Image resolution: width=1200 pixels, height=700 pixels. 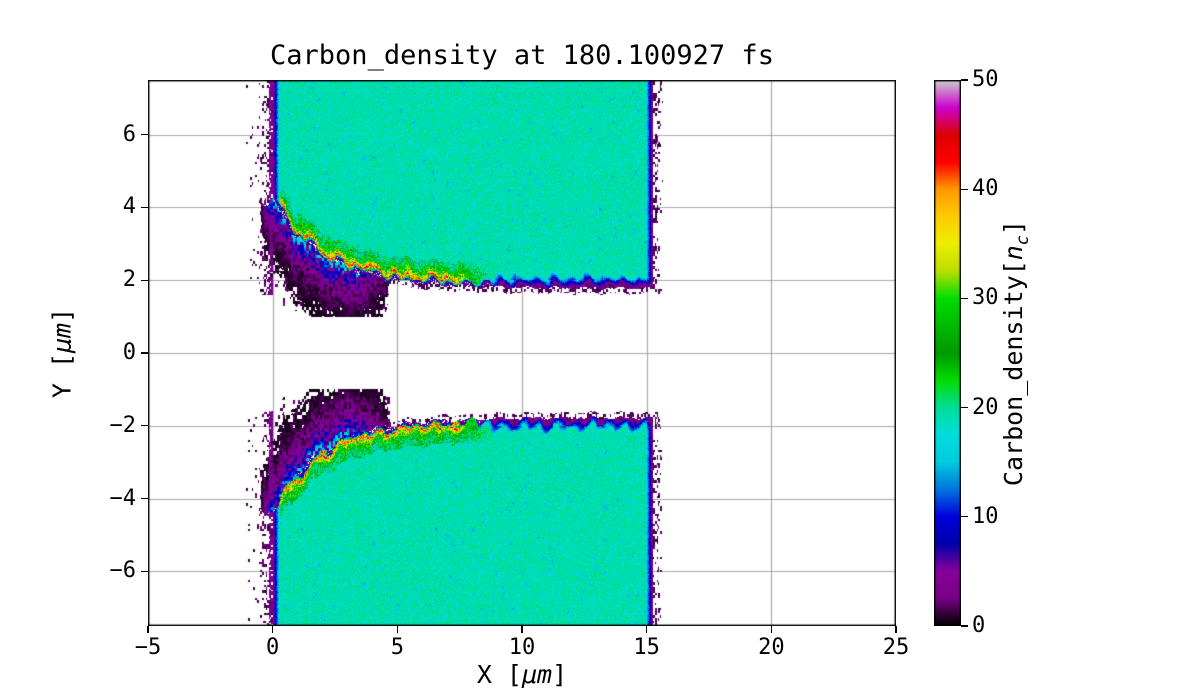 What do you see at coordinates (560, 674) in the screenshot?
I see `x-axis-label-close: ]` at bounding box center [560, 674].